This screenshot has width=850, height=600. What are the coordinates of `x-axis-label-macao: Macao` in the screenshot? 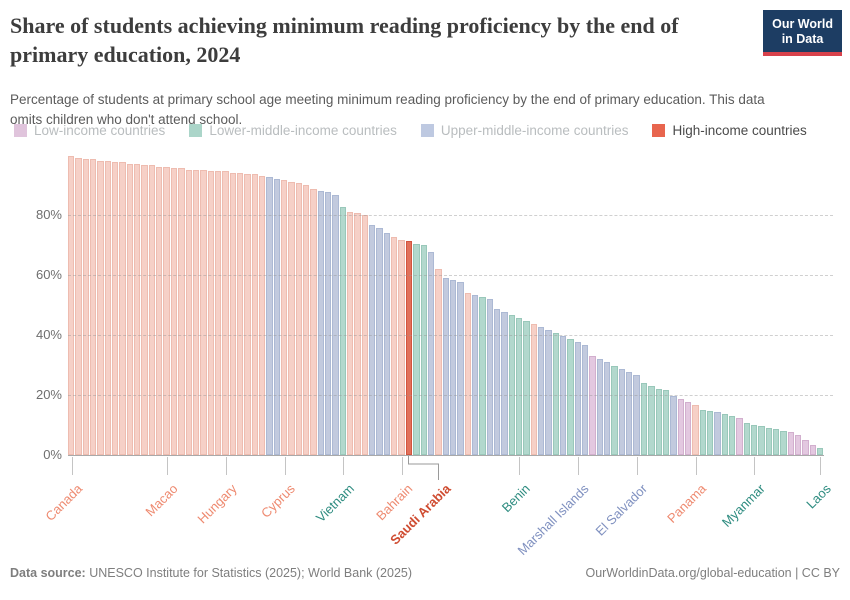 It's located at (161, 500).